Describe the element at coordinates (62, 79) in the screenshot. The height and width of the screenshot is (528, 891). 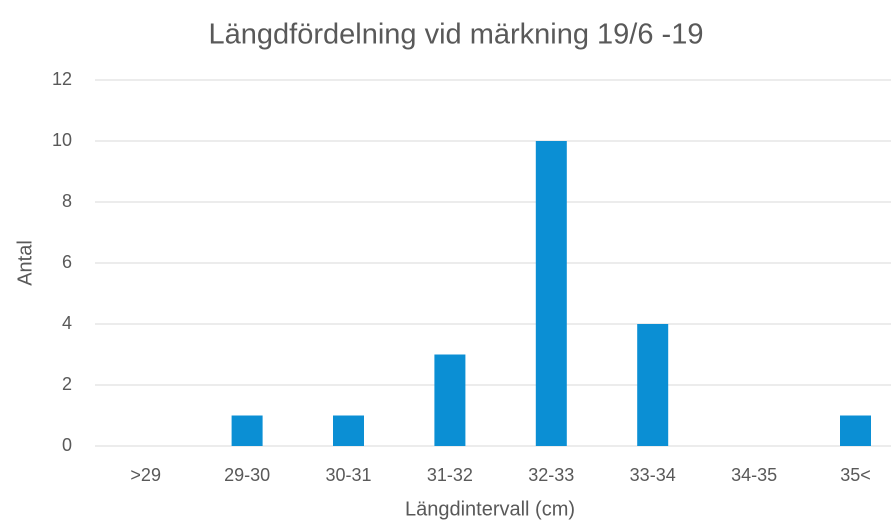
I see `y-tick-label: 12` at that location.